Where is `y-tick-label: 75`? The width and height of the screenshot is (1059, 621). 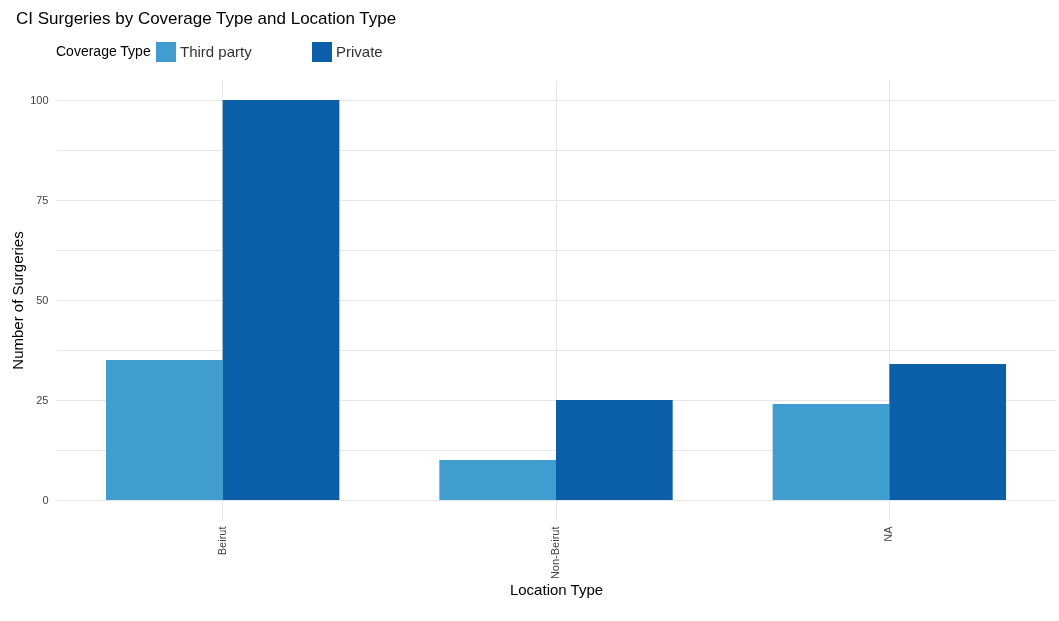
y-tick-label: 75 is located at coordinates (42, 199).